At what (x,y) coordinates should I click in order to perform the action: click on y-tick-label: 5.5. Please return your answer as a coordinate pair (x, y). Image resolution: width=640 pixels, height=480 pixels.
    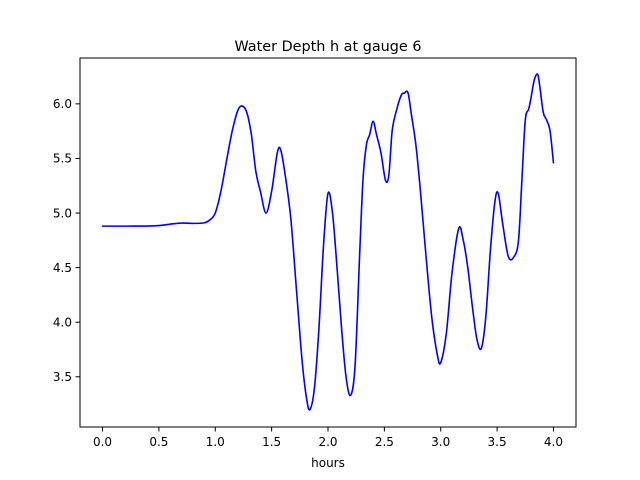
    Looking at the image, I should click on (62, 159).